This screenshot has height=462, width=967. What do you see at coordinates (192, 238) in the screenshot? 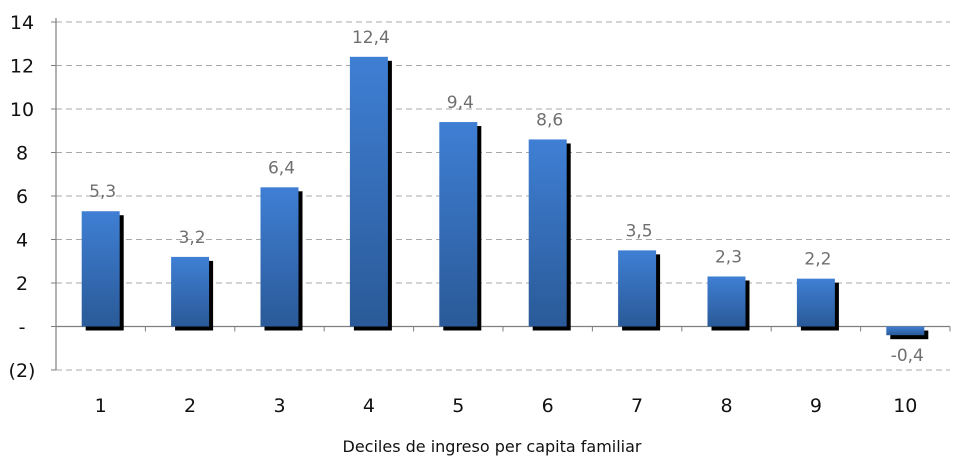
I see `data-label: 3,2` at bounding box center [192, 238].